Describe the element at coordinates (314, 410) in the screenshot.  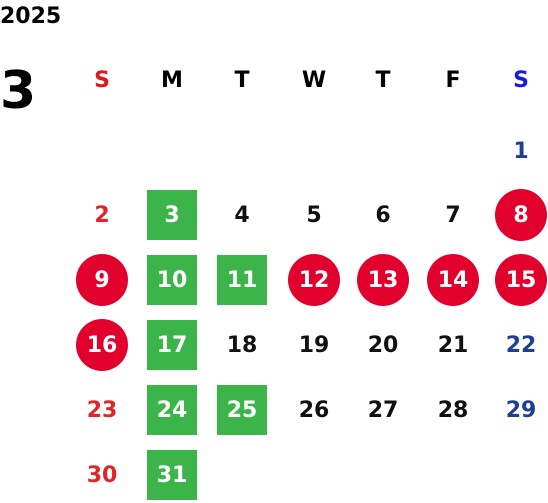
I see `day-cell: 26` at that location.